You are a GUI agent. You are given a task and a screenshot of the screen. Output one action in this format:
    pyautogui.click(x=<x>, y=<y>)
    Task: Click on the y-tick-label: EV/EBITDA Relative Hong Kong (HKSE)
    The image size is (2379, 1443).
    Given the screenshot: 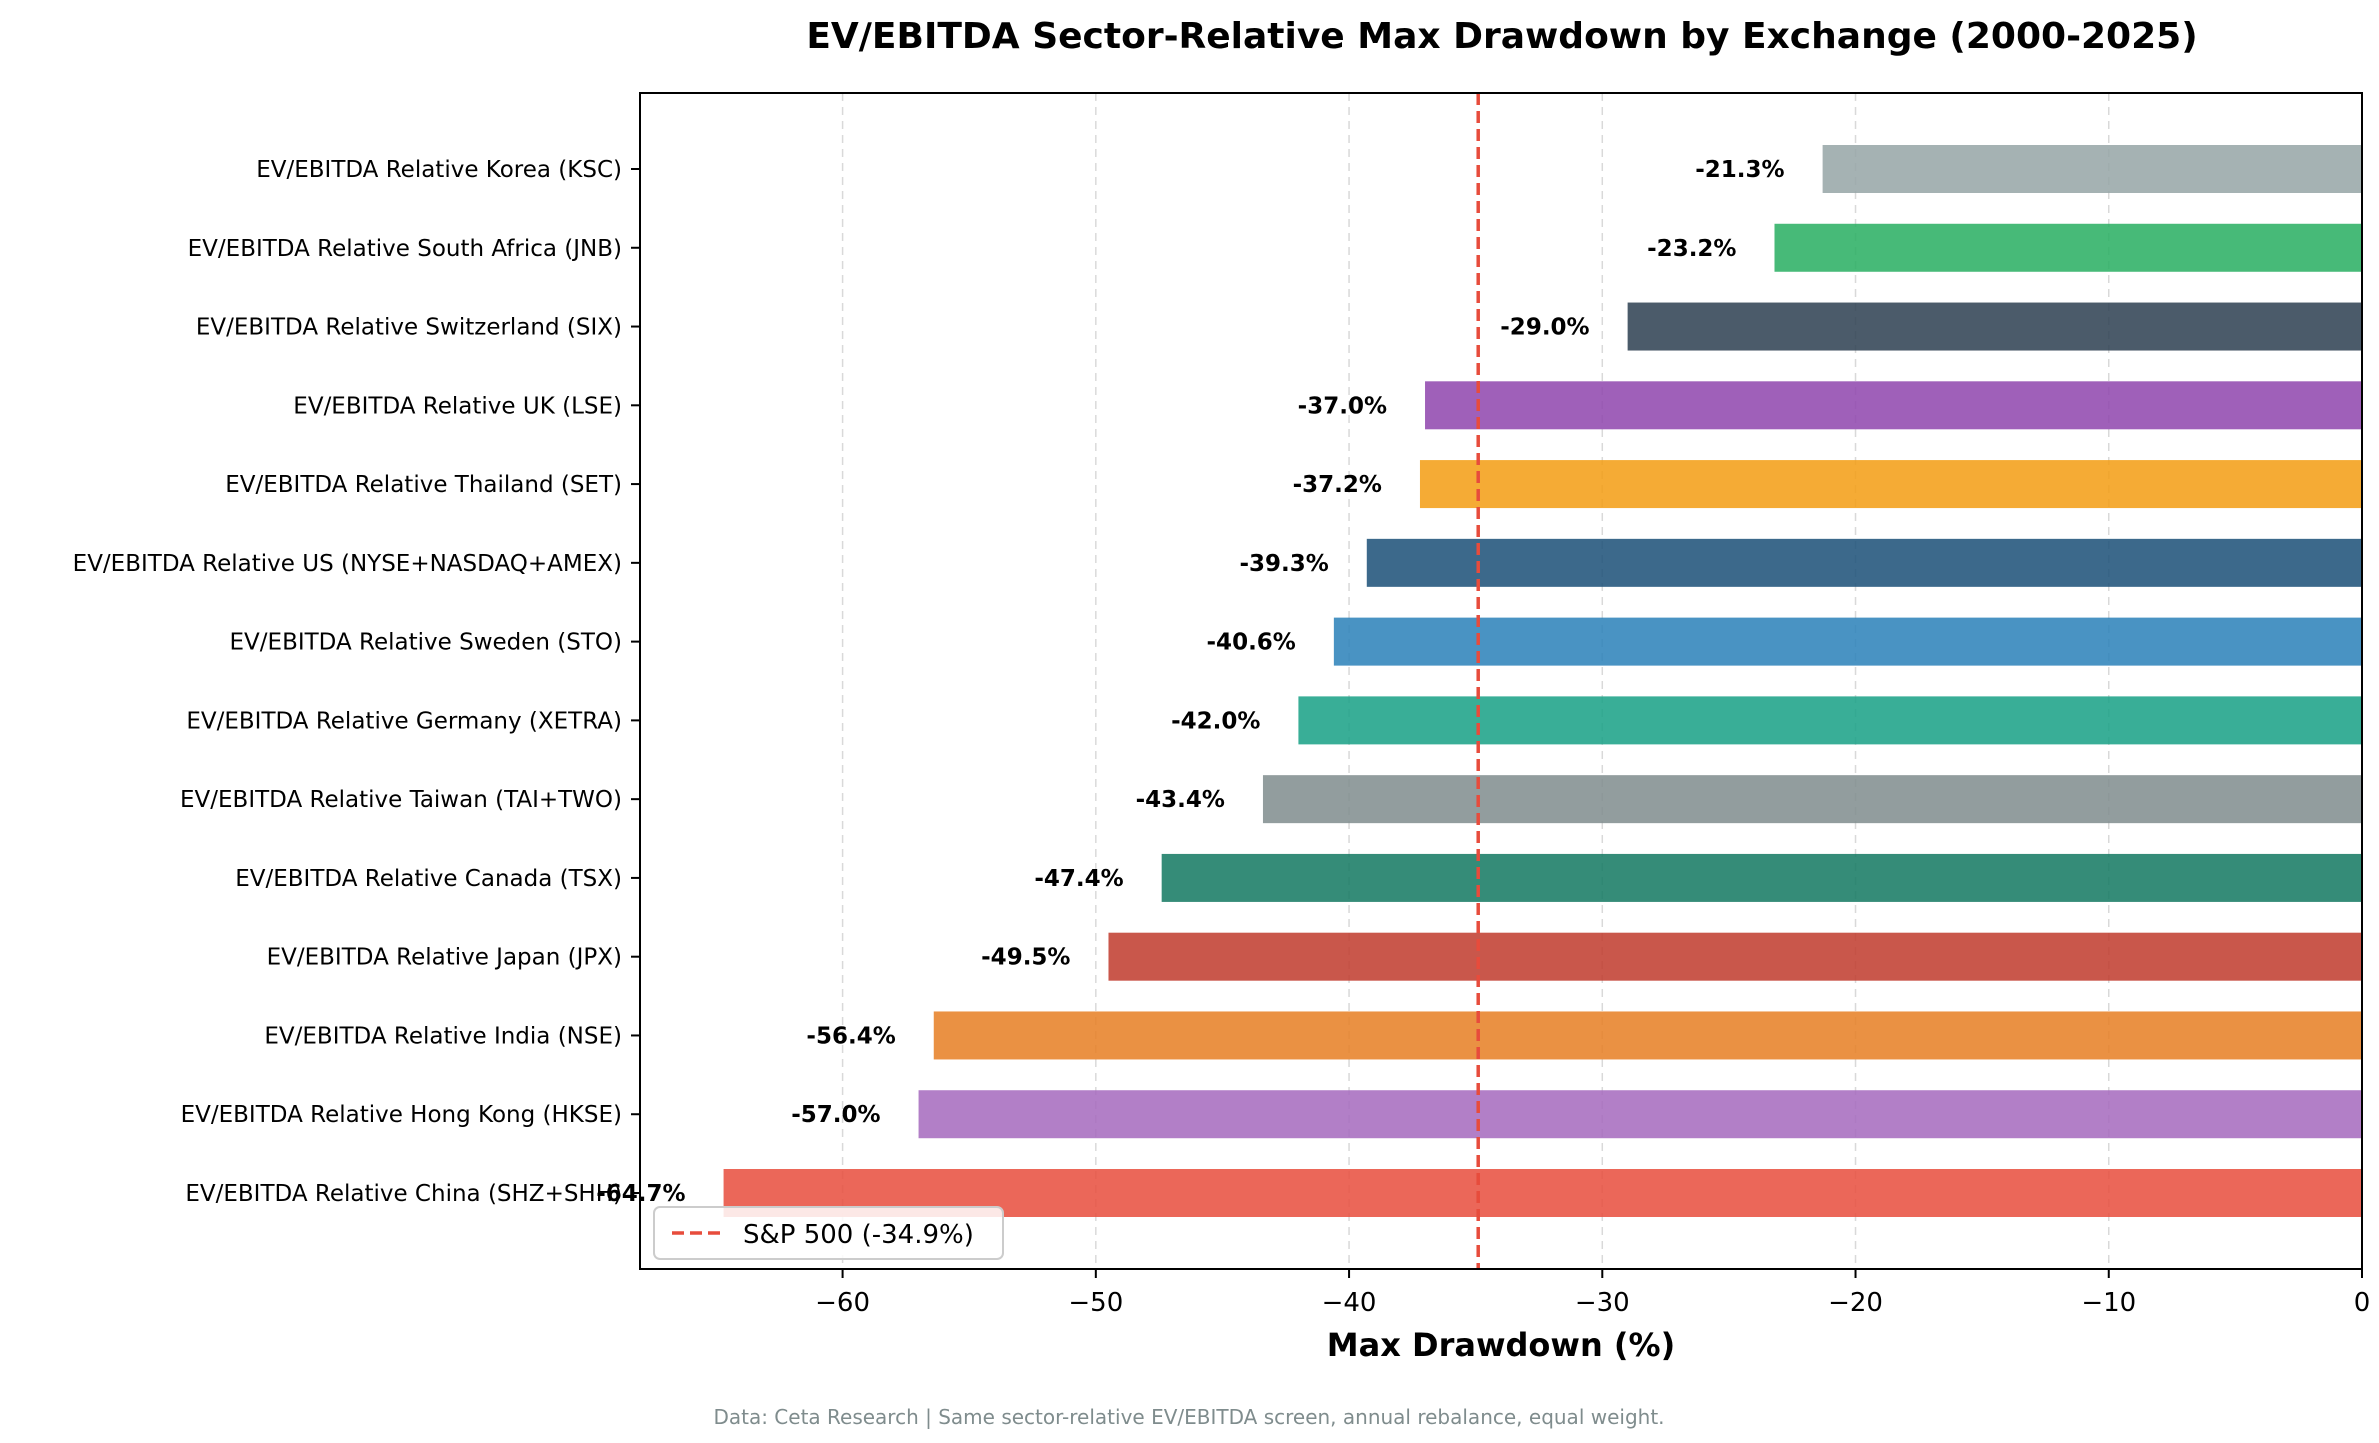 What is the action you would take?
    pyautogui.click(x=401, y=1115)
    